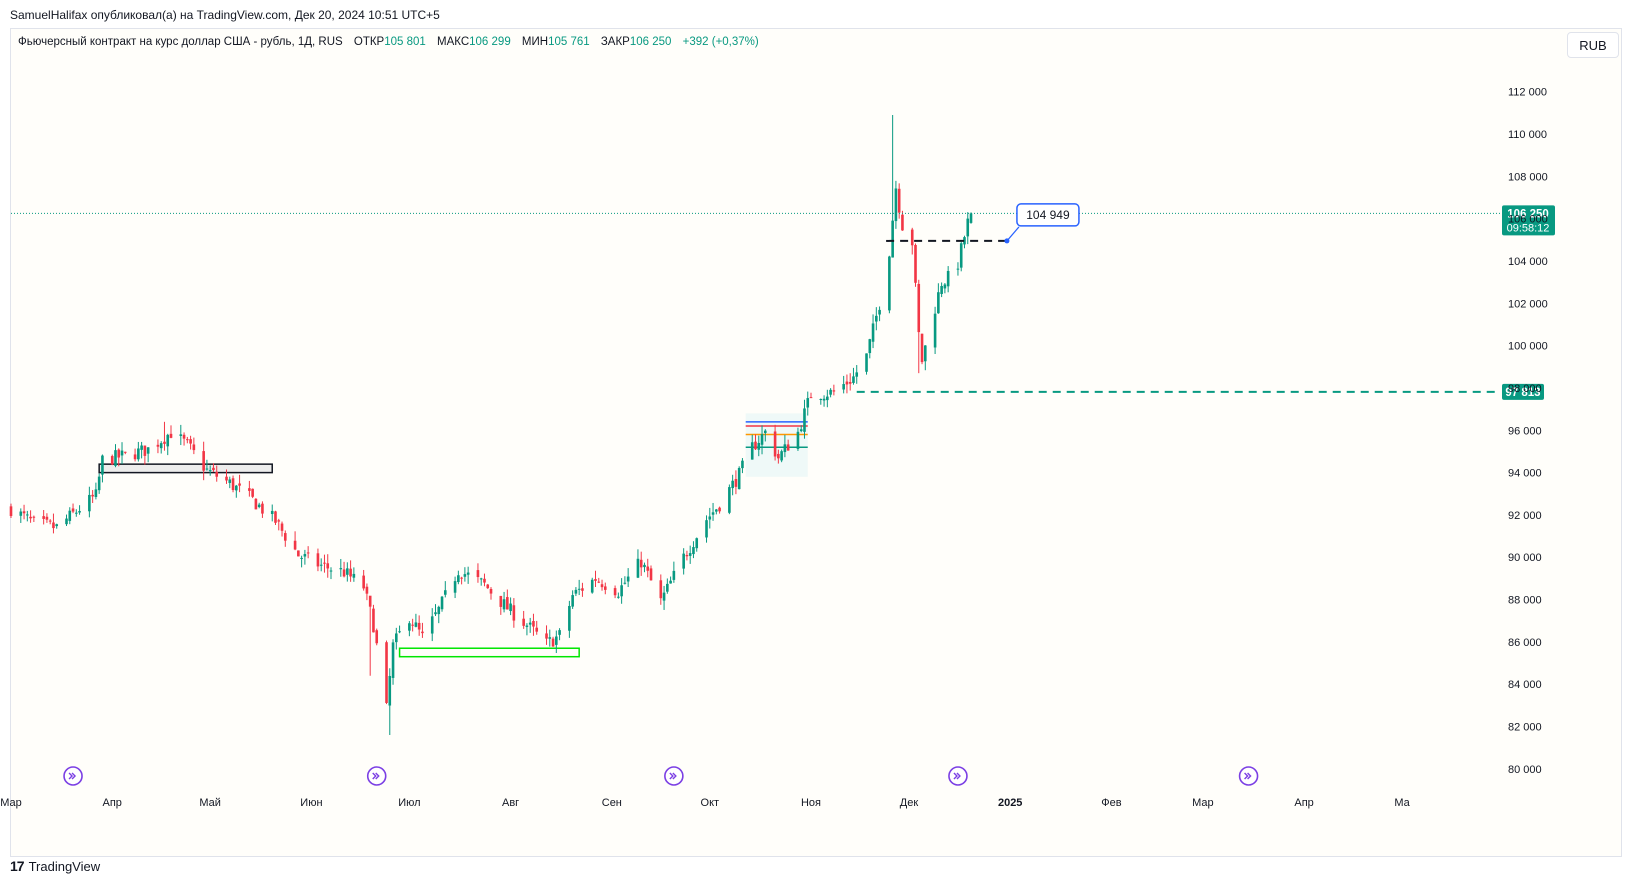  I want to click on x-tick-label: Фев, so click(1111, 803).